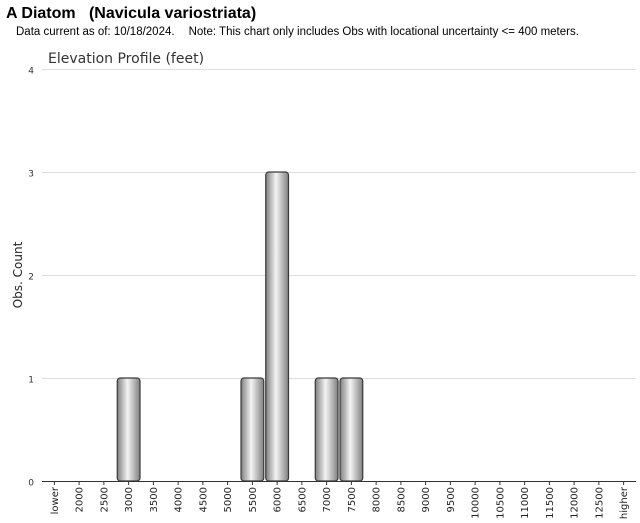  I want to click on x-tick-label: 3000, so click(129, 499).